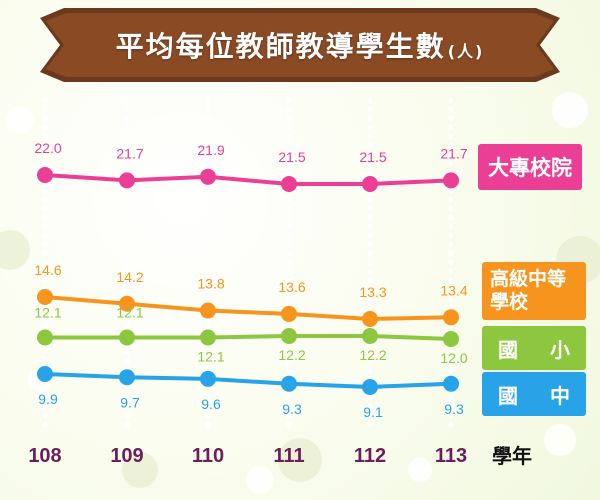  Describe the element at coordinates (508, 349) in the screenshot. I see `legend-guoxiao-char-1: 國` at that location.